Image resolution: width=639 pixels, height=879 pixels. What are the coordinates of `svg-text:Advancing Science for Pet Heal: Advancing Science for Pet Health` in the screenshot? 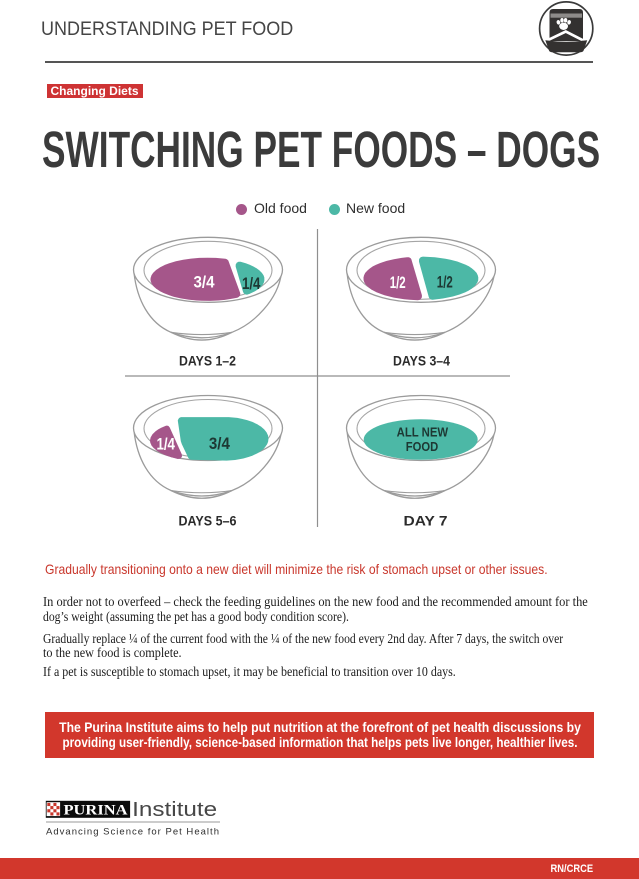 It's located at (132, 832).